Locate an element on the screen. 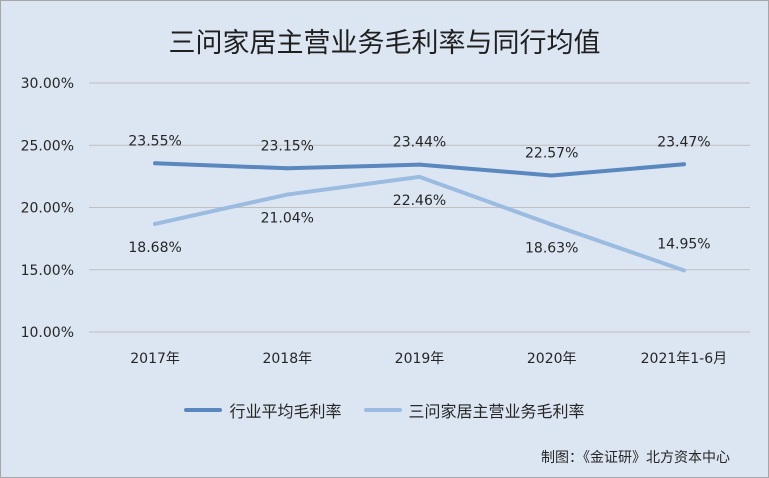 The image size is (769, 478). x-tick-label: 2021年1-6月 is located at coordinates (684, 359).